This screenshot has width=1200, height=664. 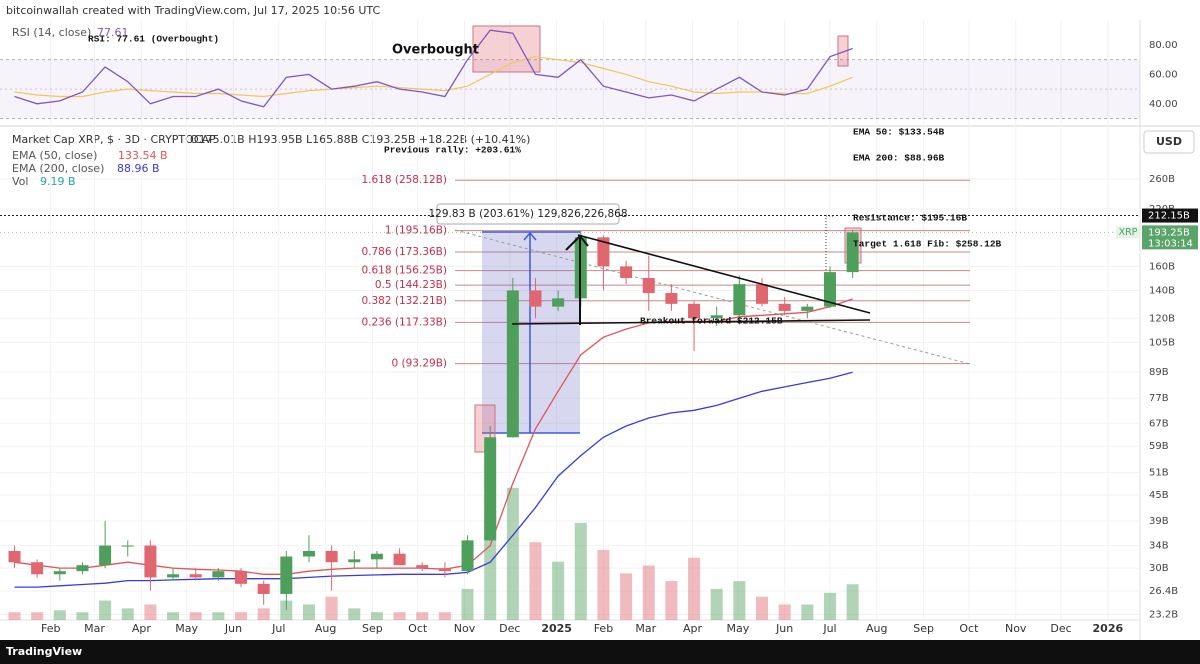 What do you see at coordinates (509, 628) in the screenshot?
I see `x-tick-label: Dec` at bounding box center [509, 628].